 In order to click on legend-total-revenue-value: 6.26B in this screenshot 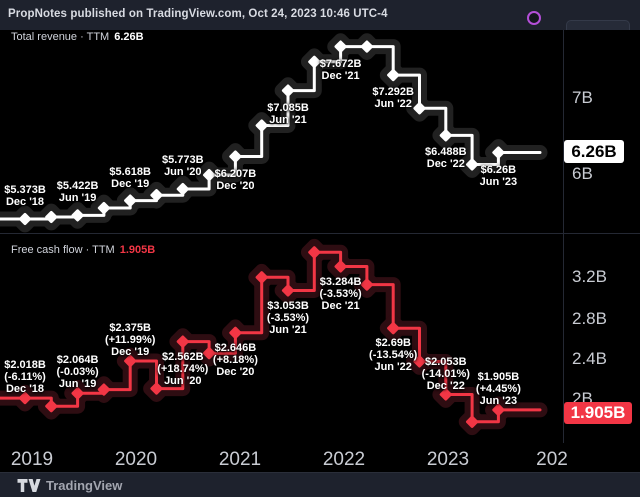, I will do `click(129, 37)`.